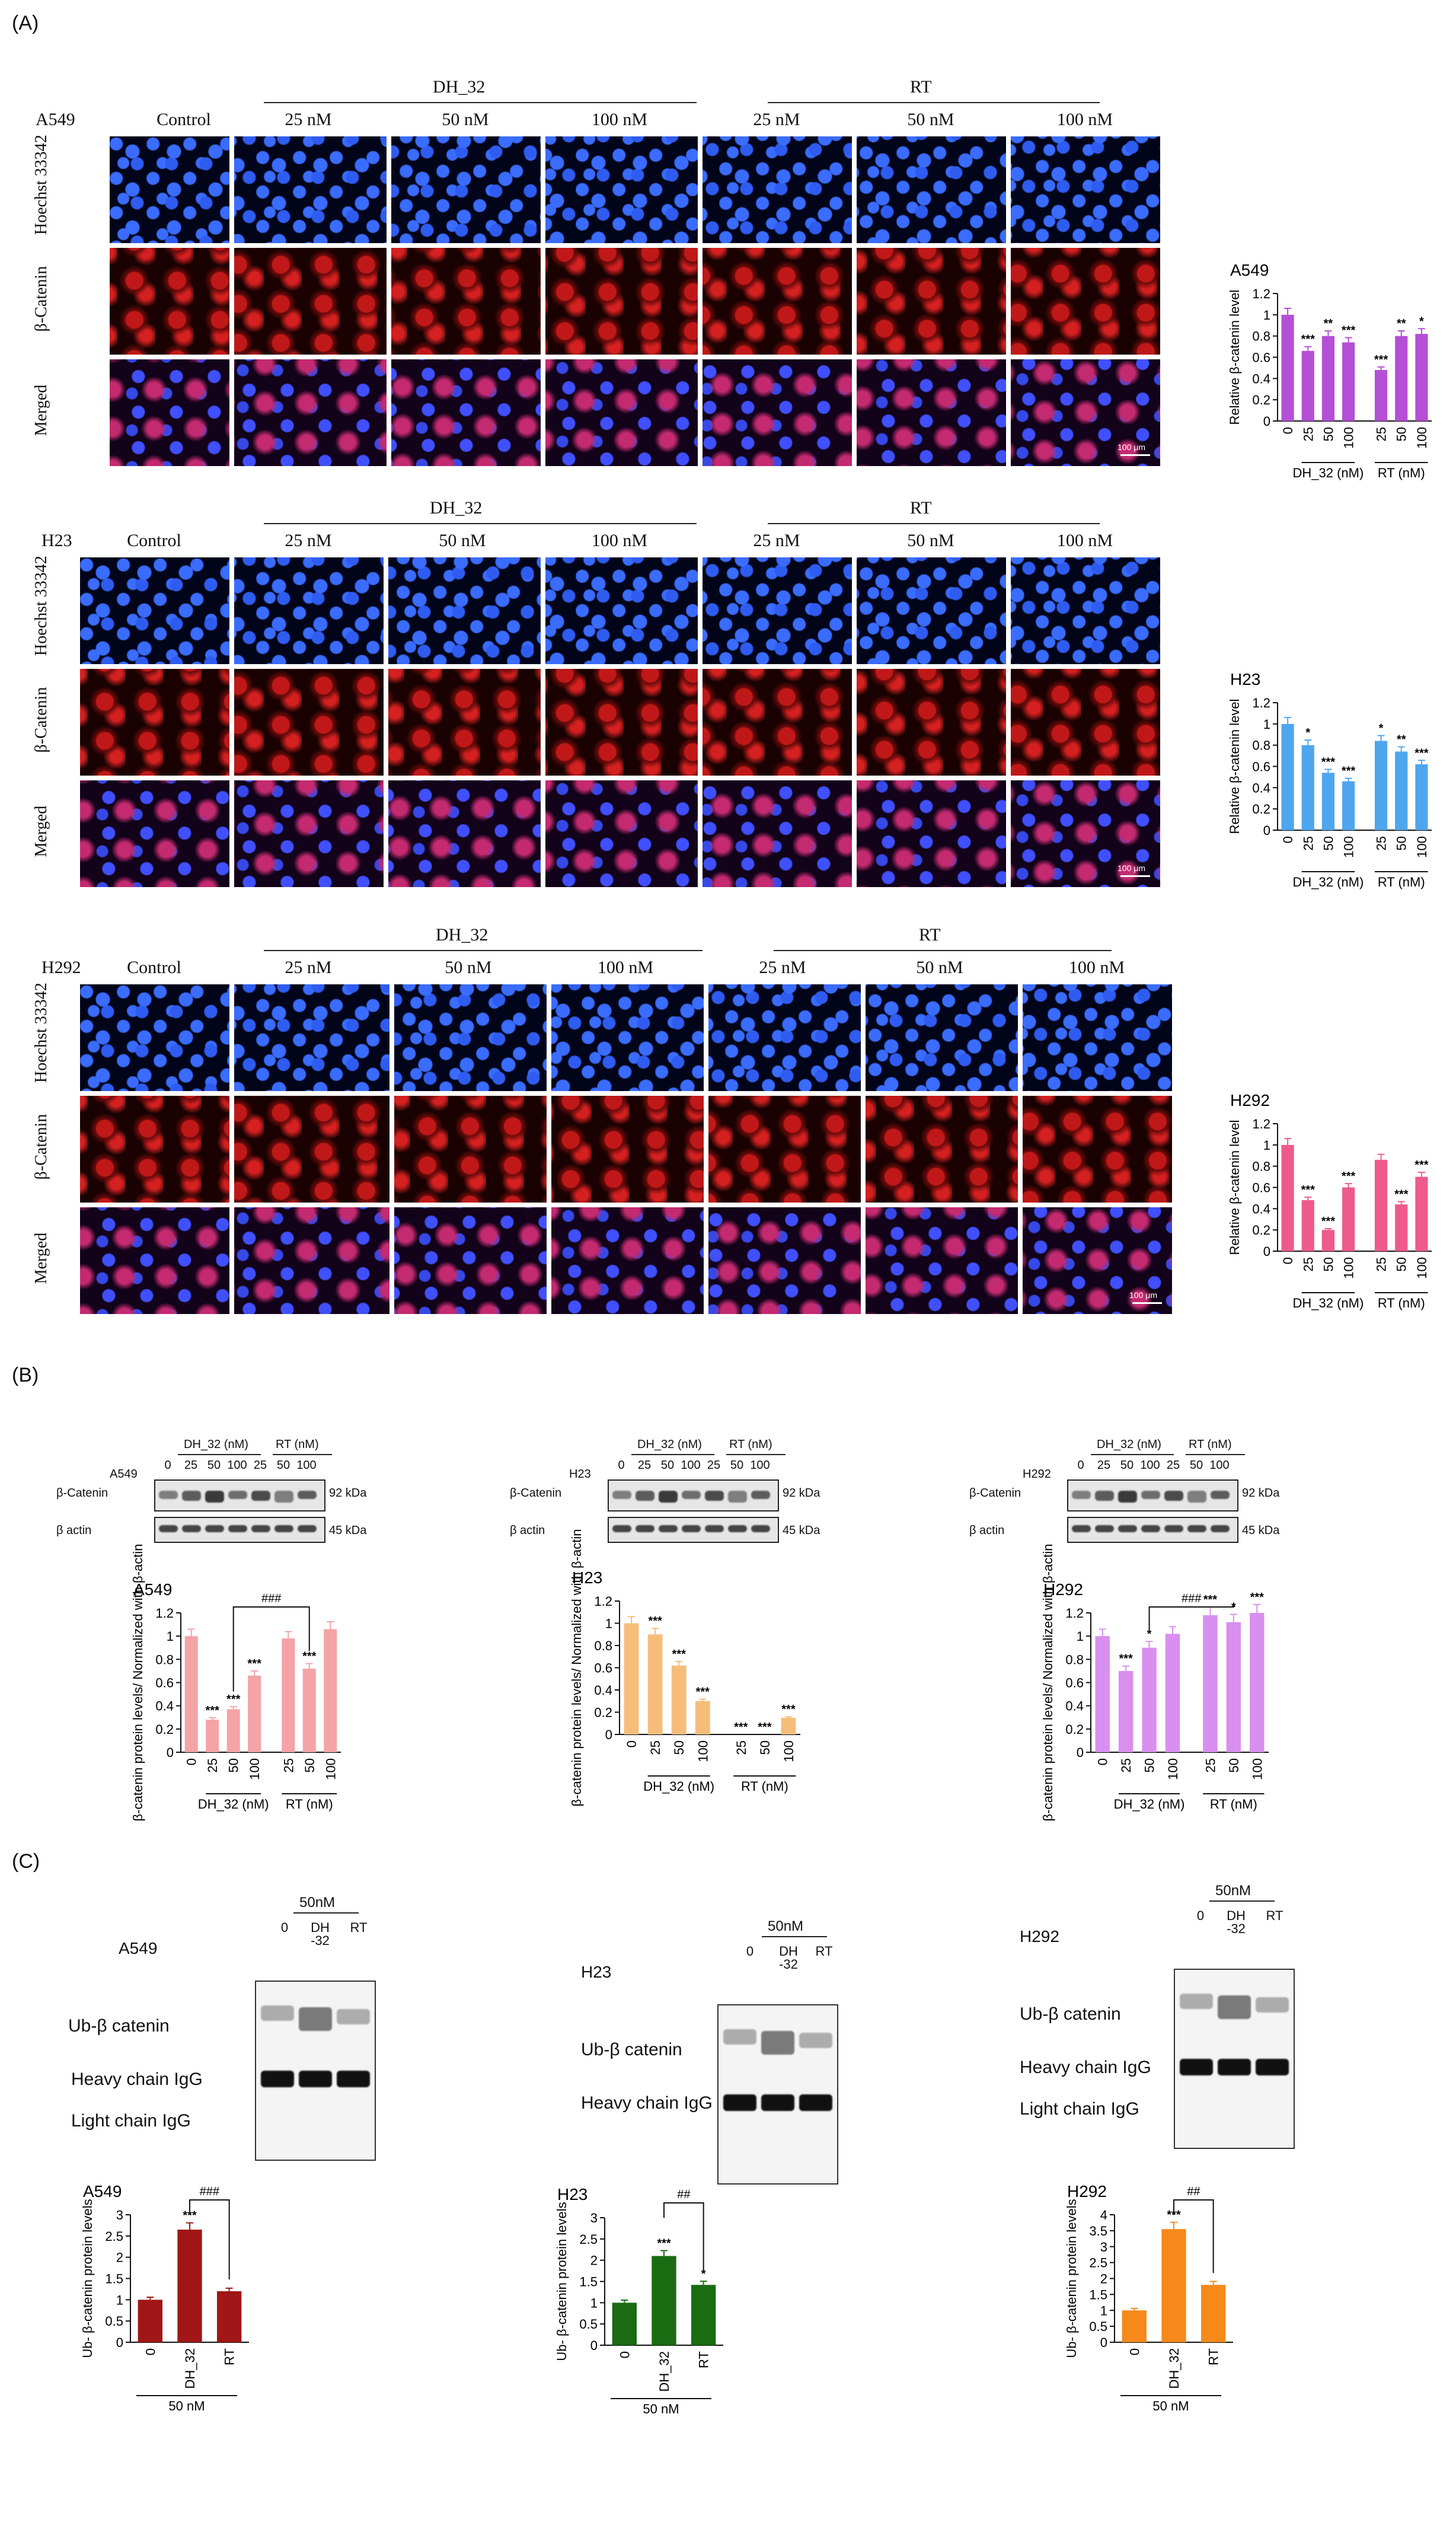  What do you see at coordinates (131, 2121) in the screenshot?
I see `light-label: Light chain IgG` at bounding box center [131, 2121].